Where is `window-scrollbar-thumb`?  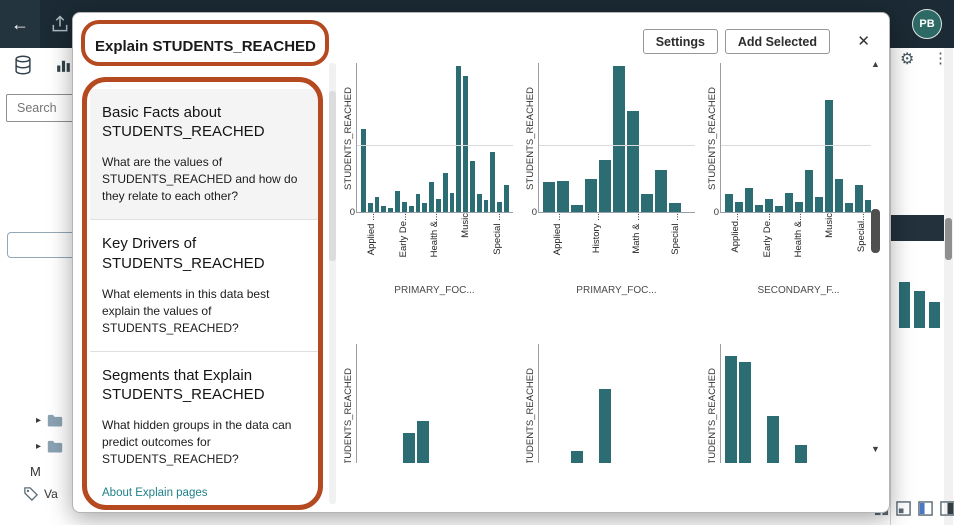 window-scrollbar-thumb is located at coordinates (948, 239).